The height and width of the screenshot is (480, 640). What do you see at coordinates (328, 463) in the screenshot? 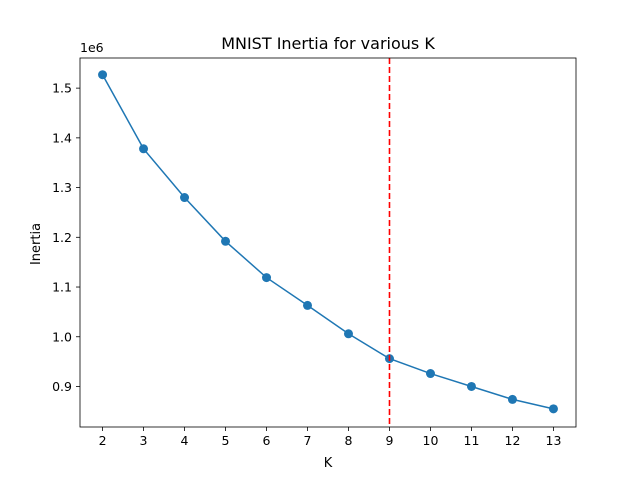
I see `x-axis-label: K` at bounding box center [328, 463].